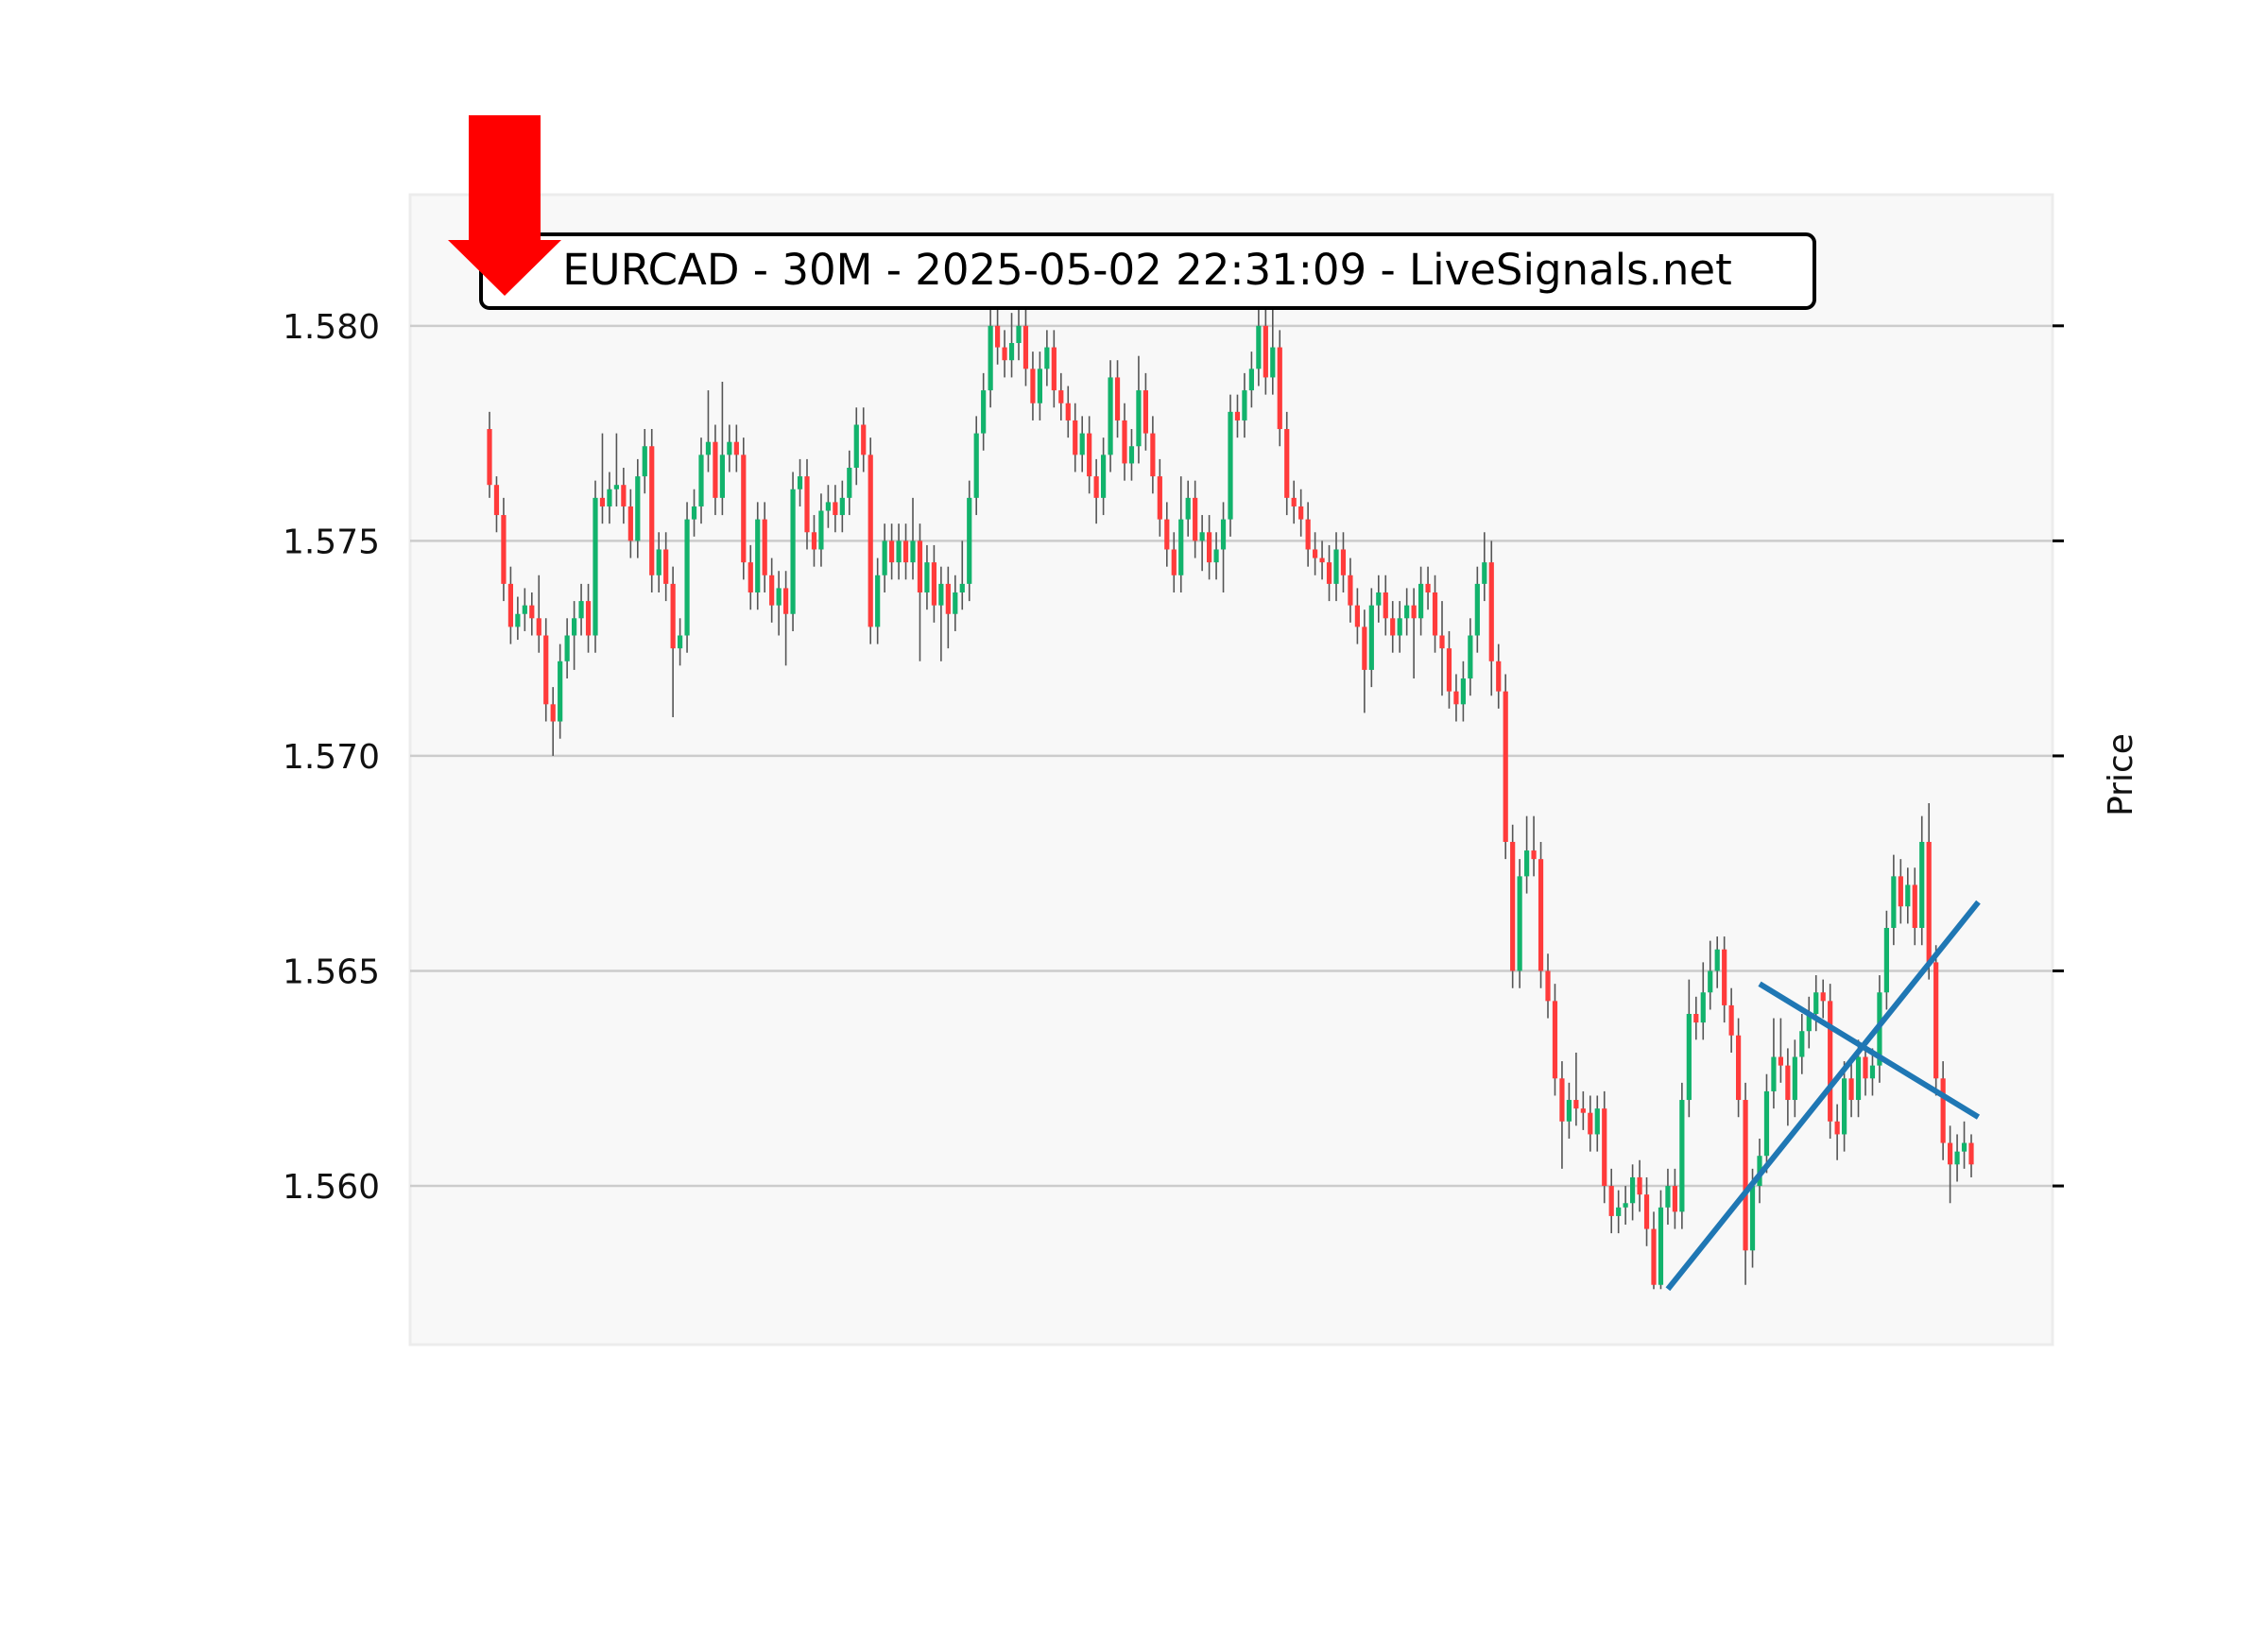 This screenshot has width=2268, height=1630. Describe the element at coordinates (1823, 1096) in the screenshot. I see `trendlines` at that location.